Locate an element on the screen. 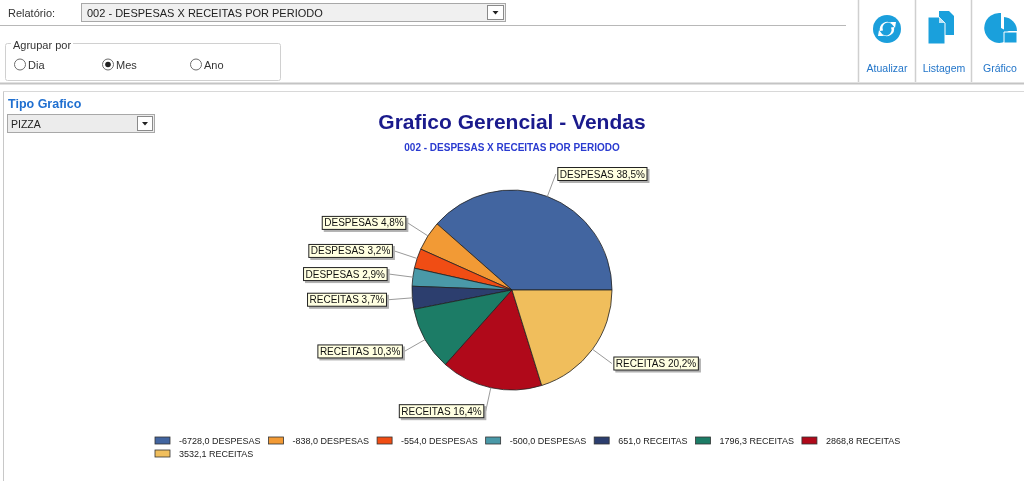  data-label: DESPESAS 2,9% is located at coordinates (345, 274).